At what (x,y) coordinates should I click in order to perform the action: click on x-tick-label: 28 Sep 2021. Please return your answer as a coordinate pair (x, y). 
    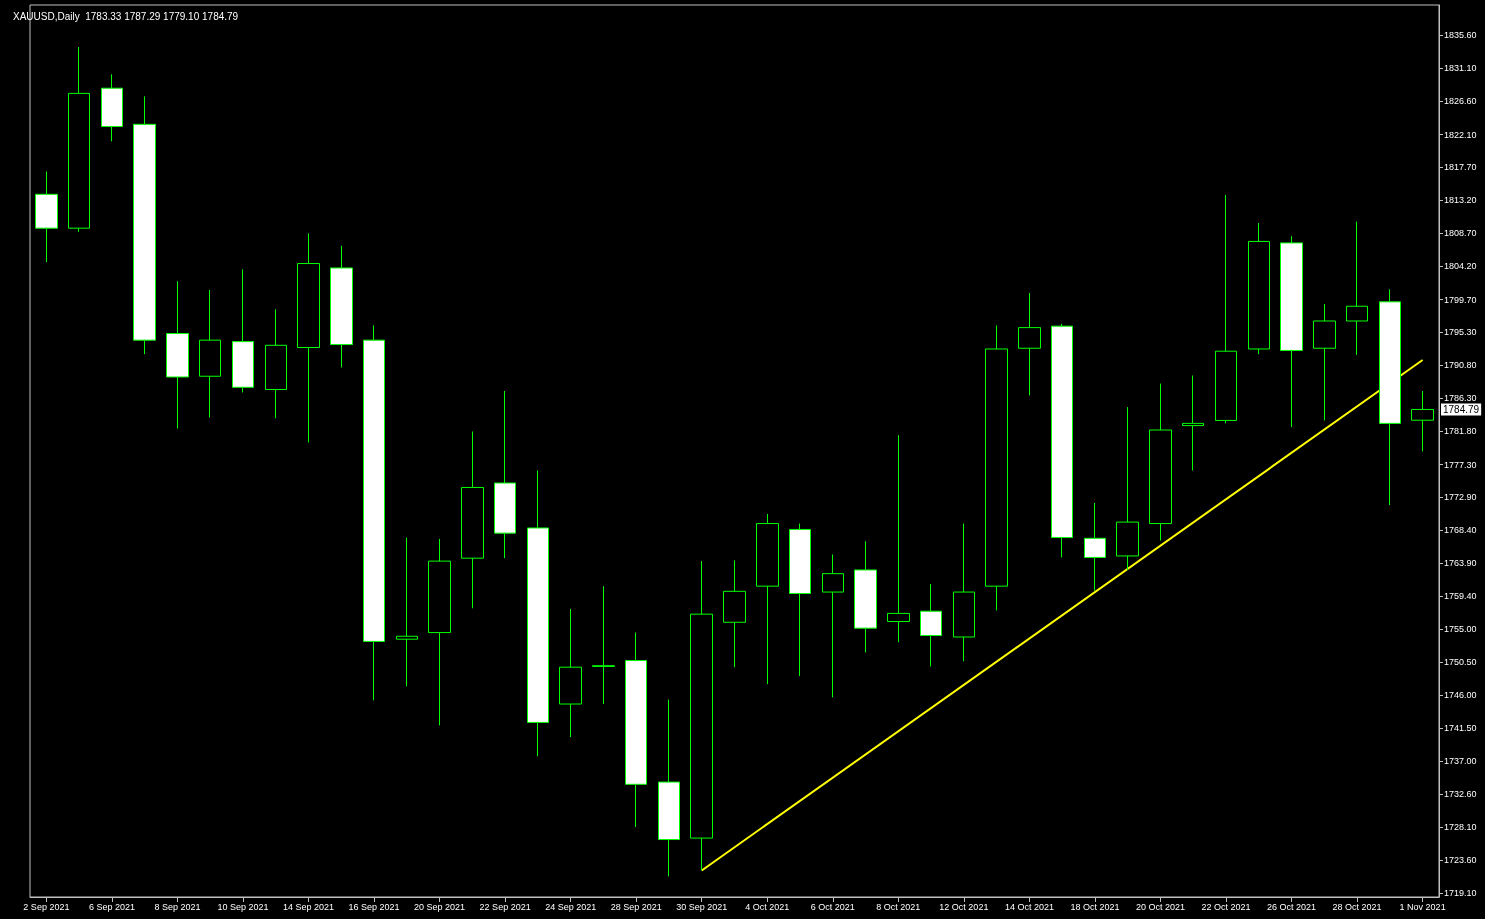
    Looking at the image, I should click on (636, 906).